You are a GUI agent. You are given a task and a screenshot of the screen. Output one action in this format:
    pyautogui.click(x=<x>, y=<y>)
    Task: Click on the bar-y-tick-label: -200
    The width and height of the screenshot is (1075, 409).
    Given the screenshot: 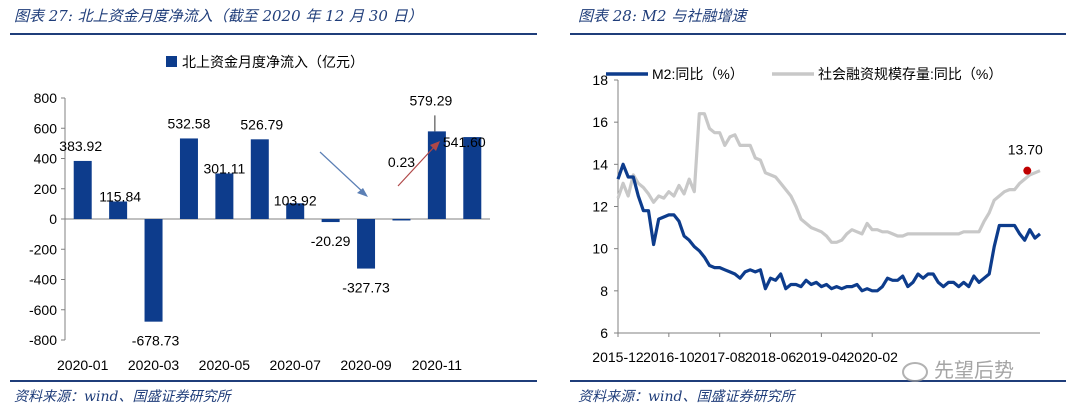 What is the action you would take?
    pyautogui.click(x=43, y=249)
    